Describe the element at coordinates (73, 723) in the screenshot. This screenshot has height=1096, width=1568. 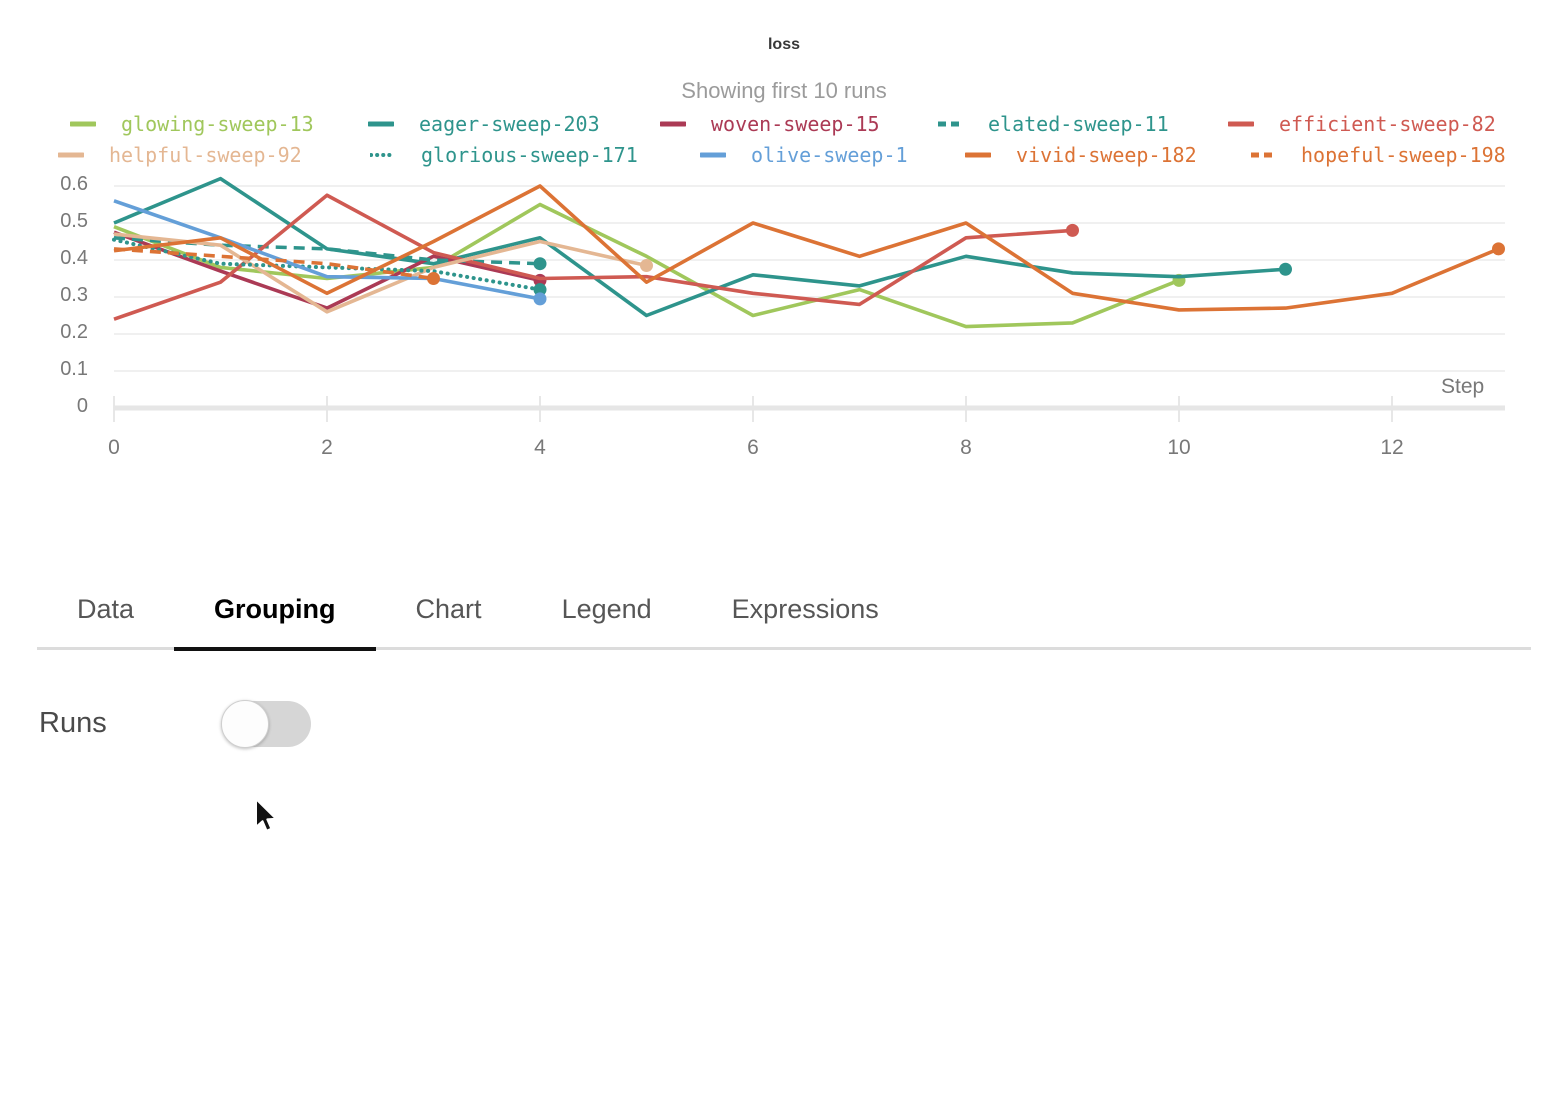
I see `runs-label: Runs` at that location.